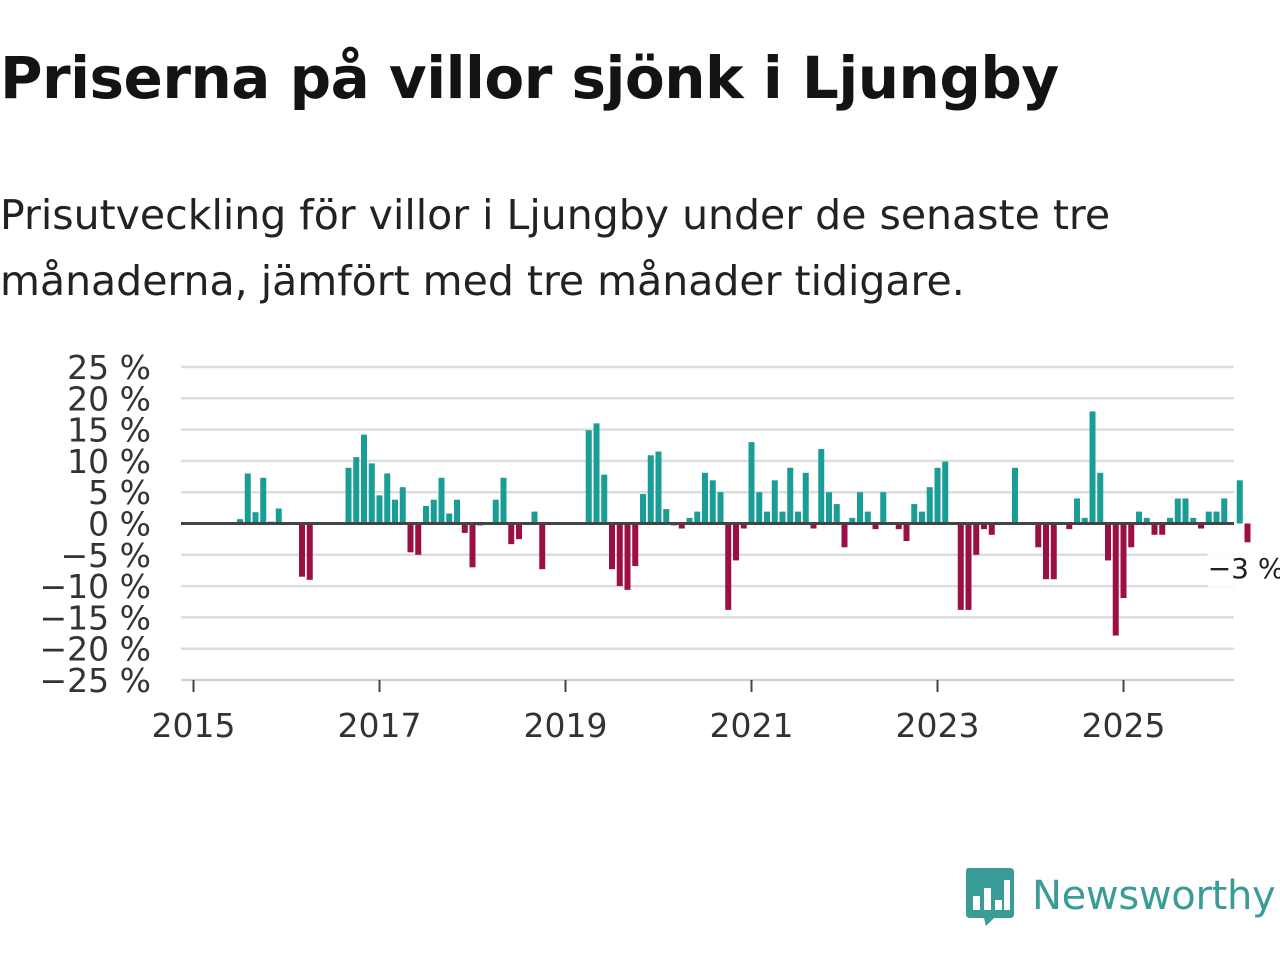  Describe the element at coordinates (938, 723) in the screenshot. I see `x-tick-label: 2023` at that location.